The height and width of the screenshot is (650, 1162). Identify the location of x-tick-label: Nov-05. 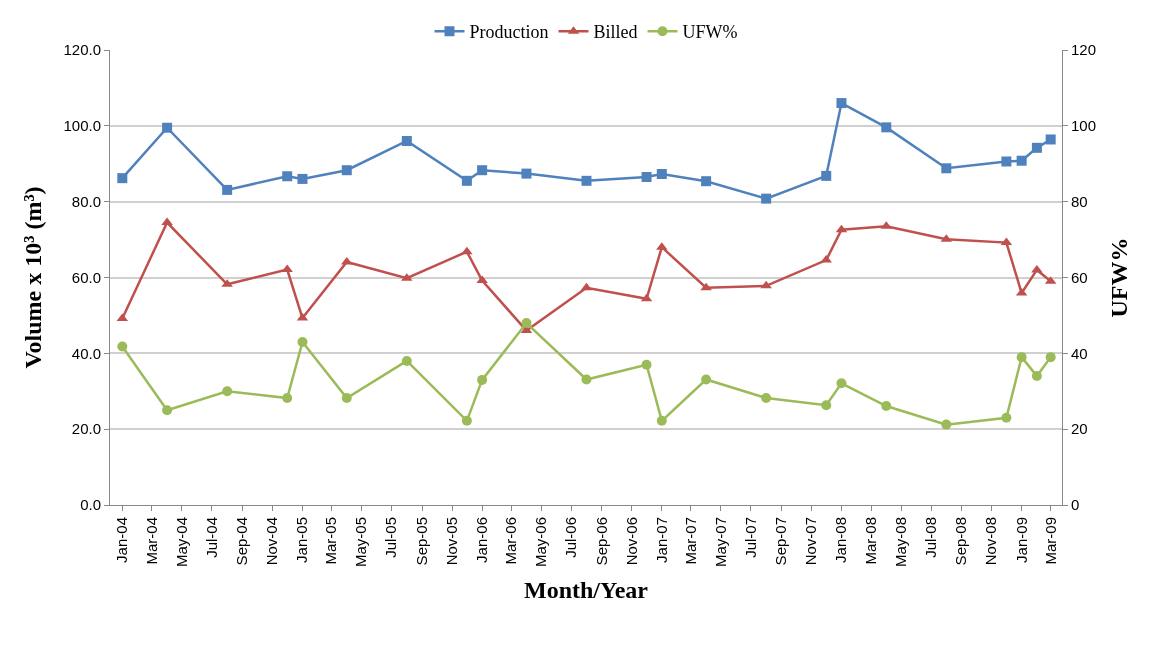
(451, 541).